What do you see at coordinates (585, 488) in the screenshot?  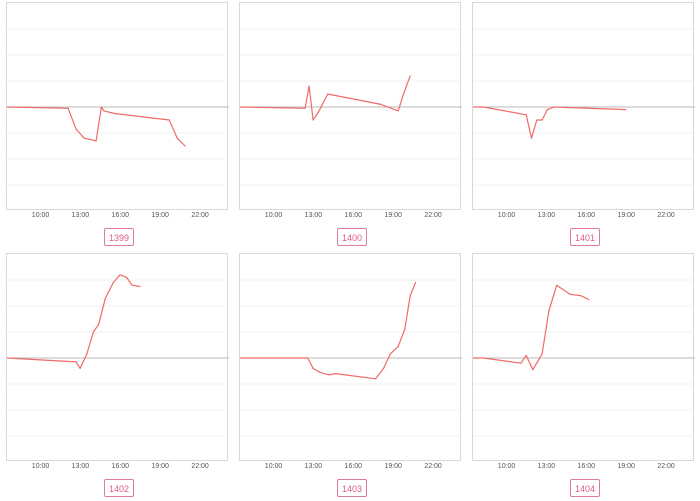 I see `panel-label-button: 1404` at bounding box center [585, 488].